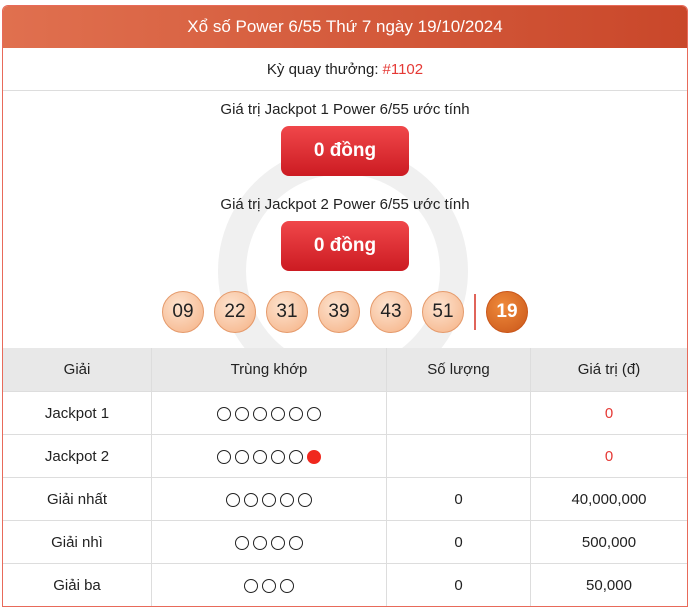 The image size is (690, 607). I want to click on jackpot1-value: 0 đồng, so click(345, 151).